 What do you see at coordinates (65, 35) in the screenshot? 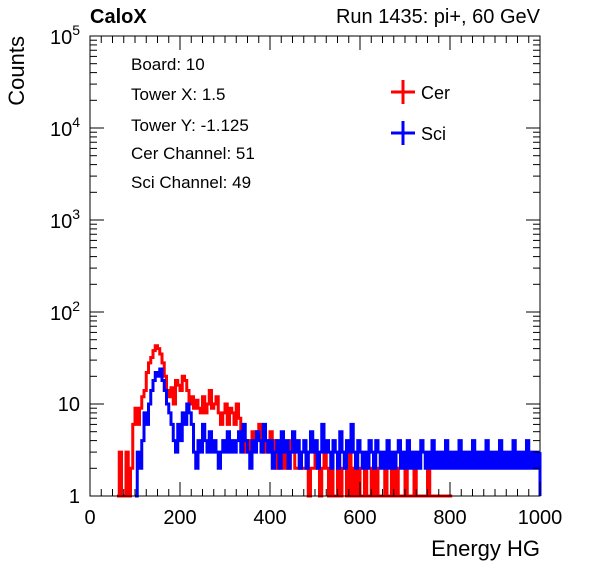
I see `y-tick-label: 10⁵` at bounding box center [65, 35].